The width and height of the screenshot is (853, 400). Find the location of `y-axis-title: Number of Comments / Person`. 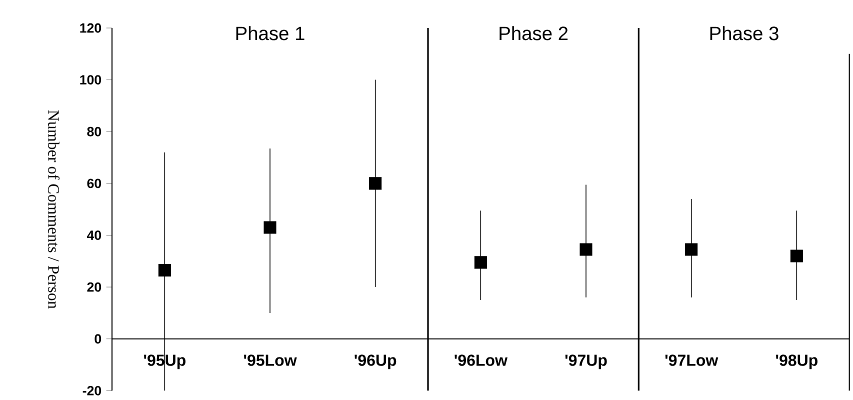

y-axis-title: Number of Comments / Person is located at coordinates (54, 209).